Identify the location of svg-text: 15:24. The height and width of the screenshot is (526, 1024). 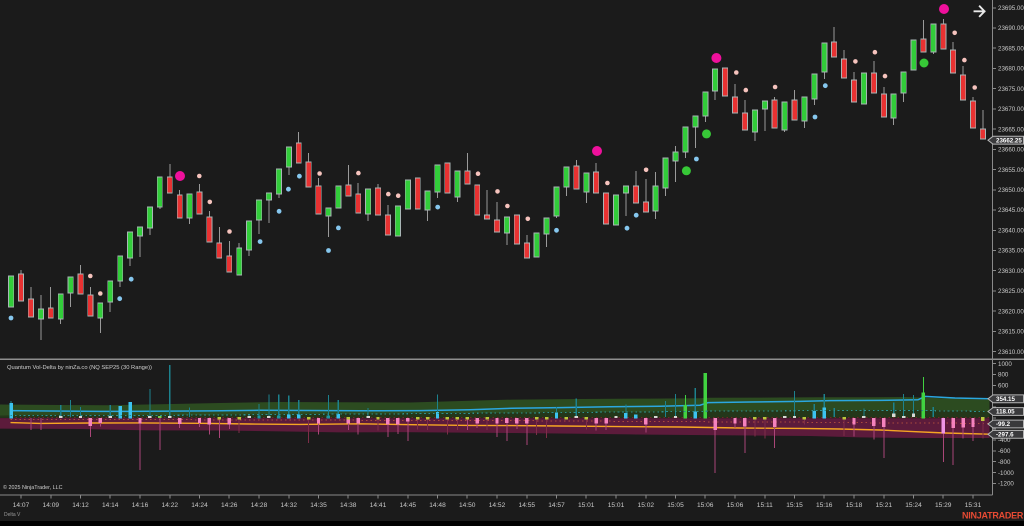
(913, 505).